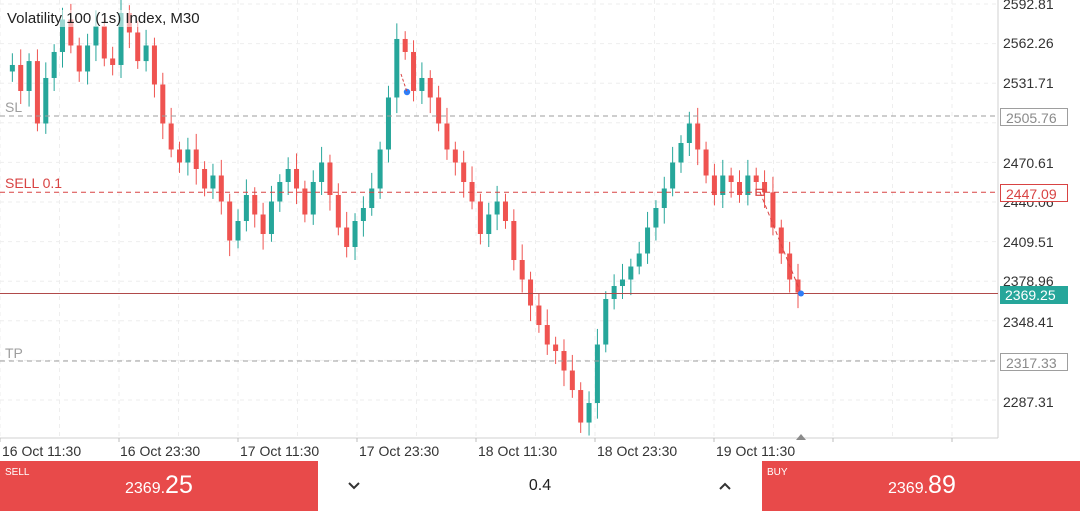 The image size is (1080, 511). Describe the element at coordinates (354, 486) in the screenshot. I see `chevron-down-icon` at that location.